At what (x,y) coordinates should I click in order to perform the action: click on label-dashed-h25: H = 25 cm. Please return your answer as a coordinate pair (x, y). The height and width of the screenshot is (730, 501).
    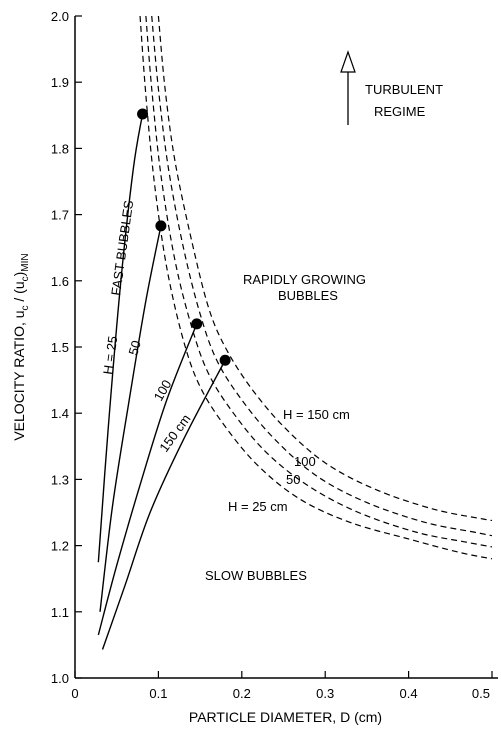
    Looking at the image, I should click on (258, 506).